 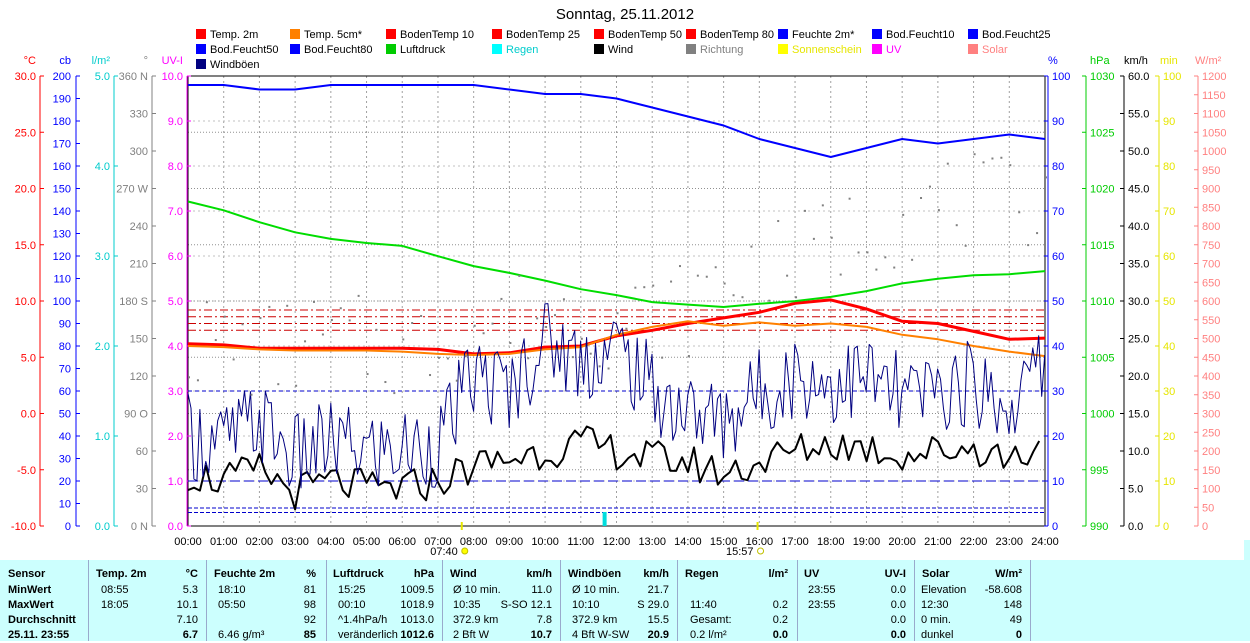 I want to click on tick-label: 3.0, so click(x=102, y=257).